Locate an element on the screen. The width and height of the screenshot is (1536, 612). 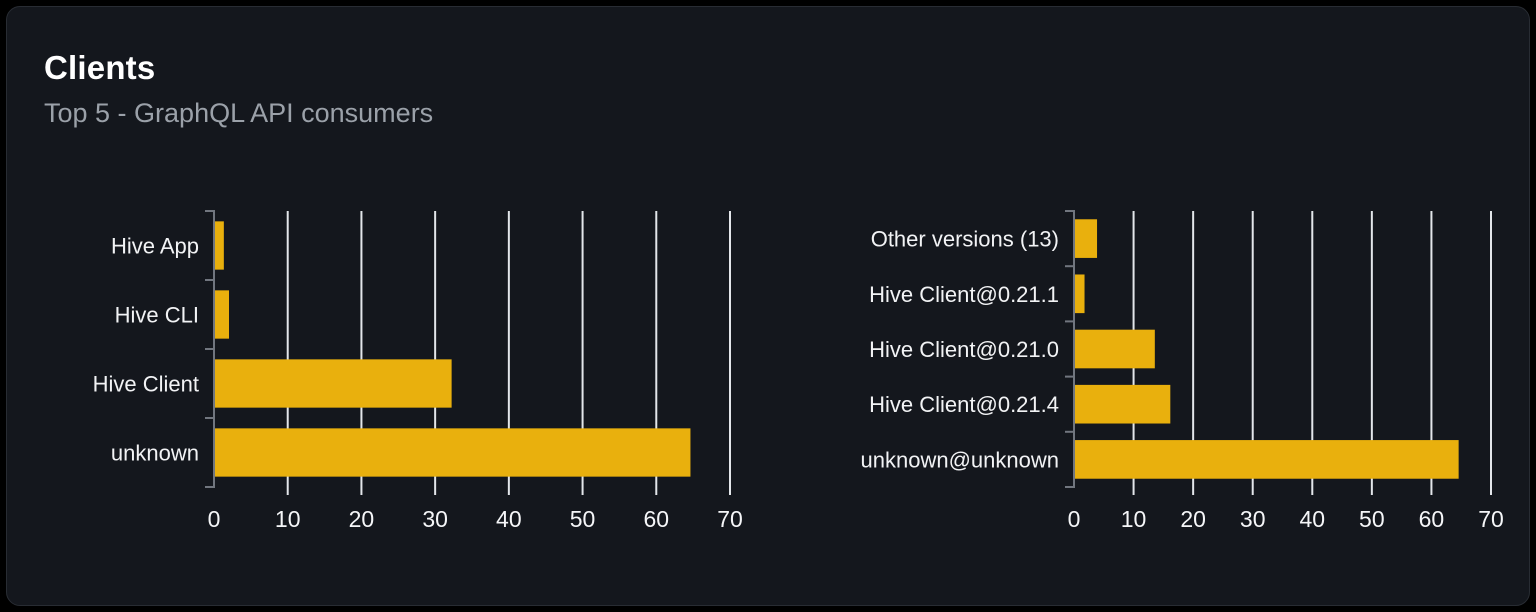
category-label: Hive Client@0.21.1 is located at coordinates (964, 294).